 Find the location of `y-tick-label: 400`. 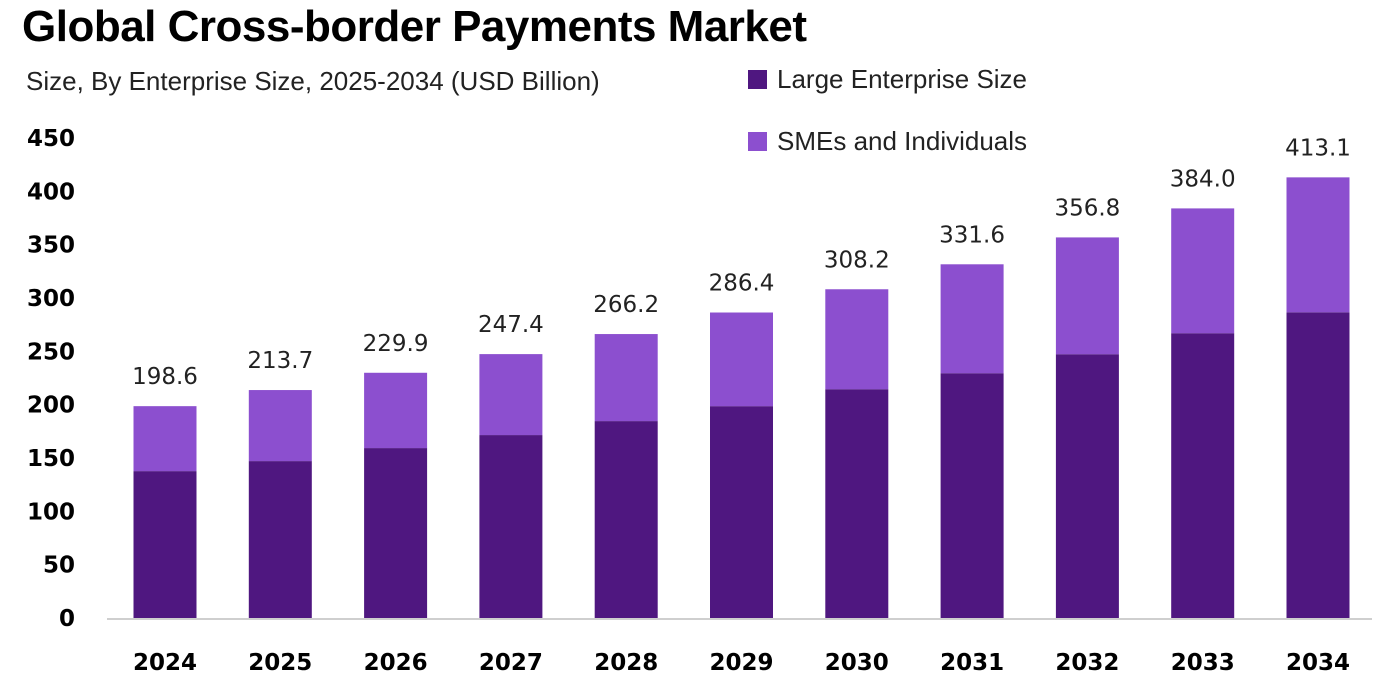

y-tick-label: 400 is located at coordinates (51, 192).